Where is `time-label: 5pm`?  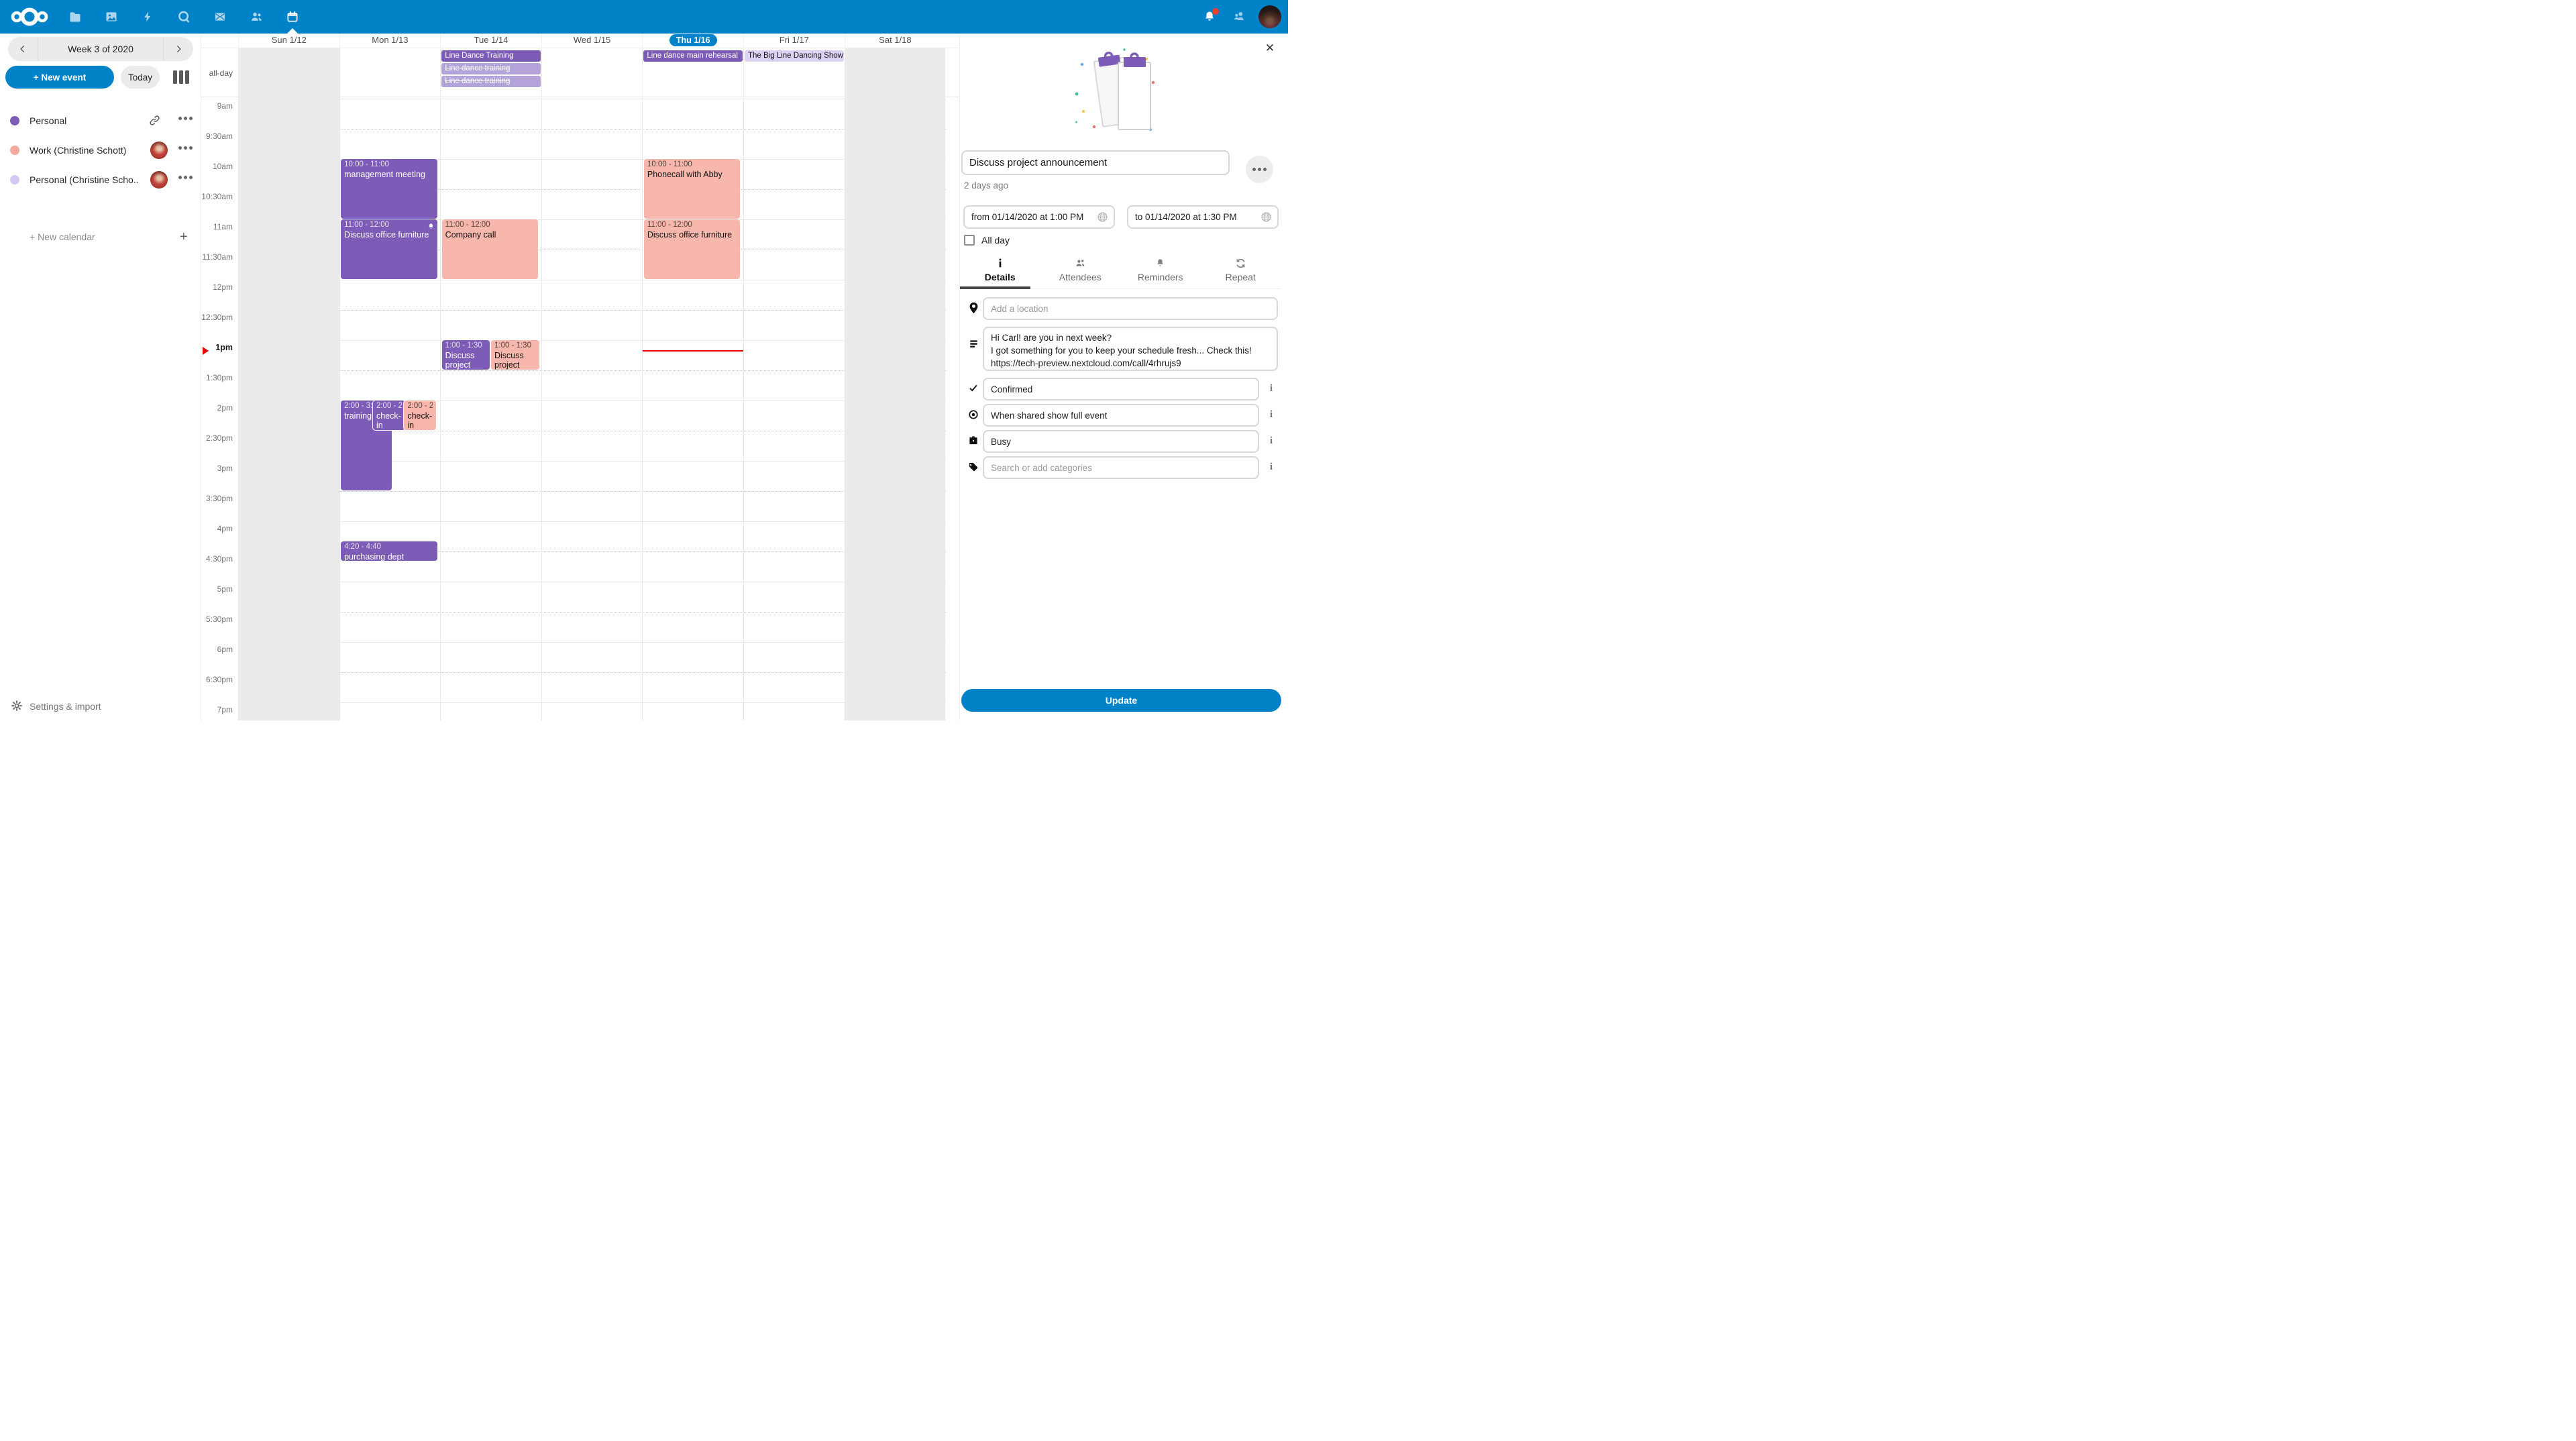 time-label: 5pm is located at coordinates (225, 589).